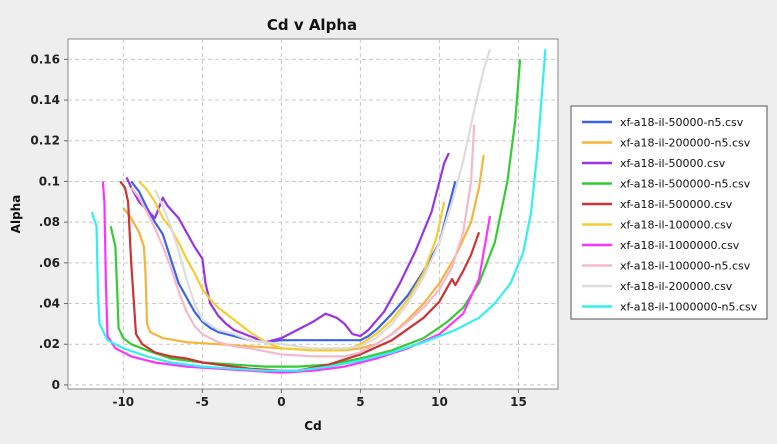 This screenshot has width=777, height=444. Describe the element at coordinates (45, 141) in the screenshot. I see `y-tick-label: 0.12` at that location.